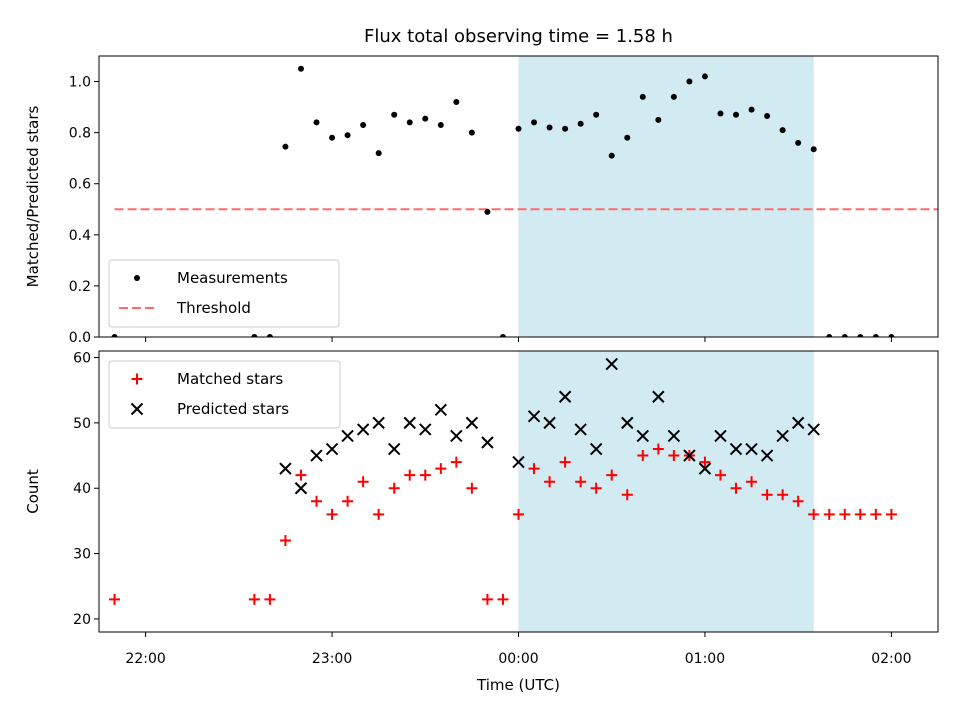 This screenshot has width=960, height=720. I want to click on y-tick-label: 50, so click(82, 424).